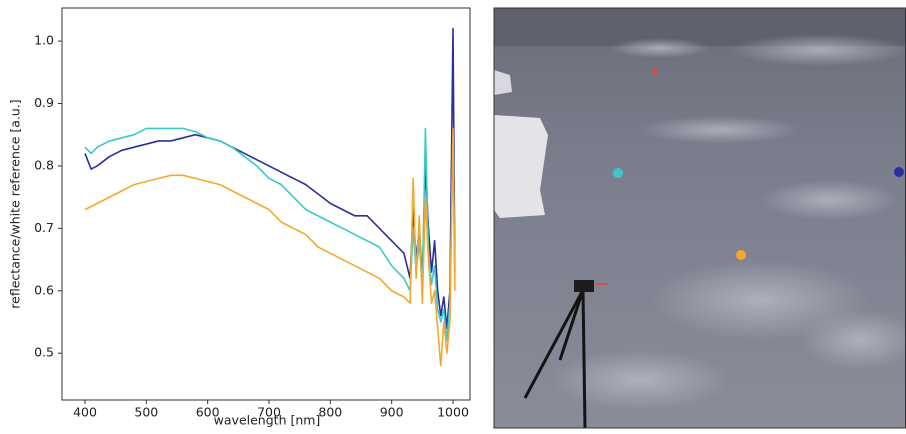 Image resolution: width=906 pixels, height=434 pixels. What do you see at coordinates (44, 164) in the screenshot?
I see `y-tick-label: 0.8` at bounding box center [44, 164].